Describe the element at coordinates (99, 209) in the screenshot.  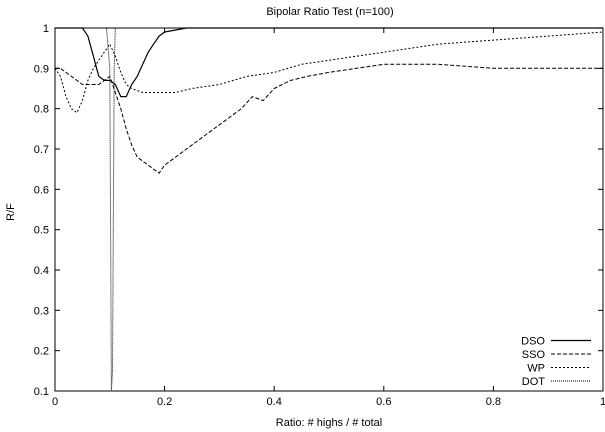
I see `series-line-dot` at that location.